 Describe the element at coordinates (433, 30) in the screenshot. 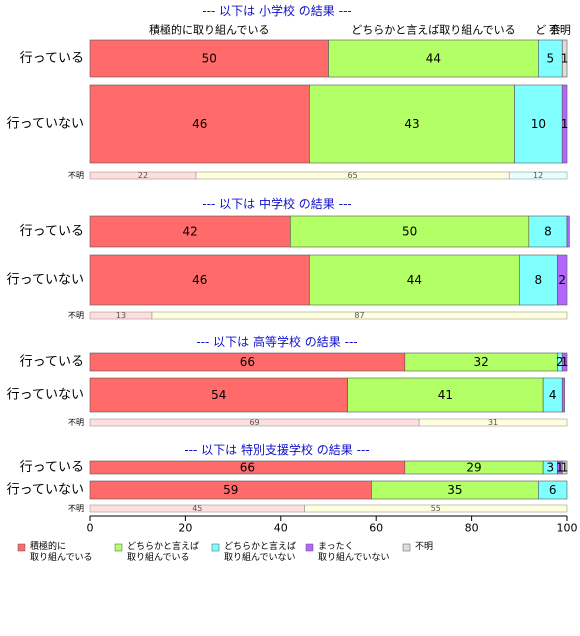

I see `top-category-label: どちらかと言えば取り組んでいる` at that location.